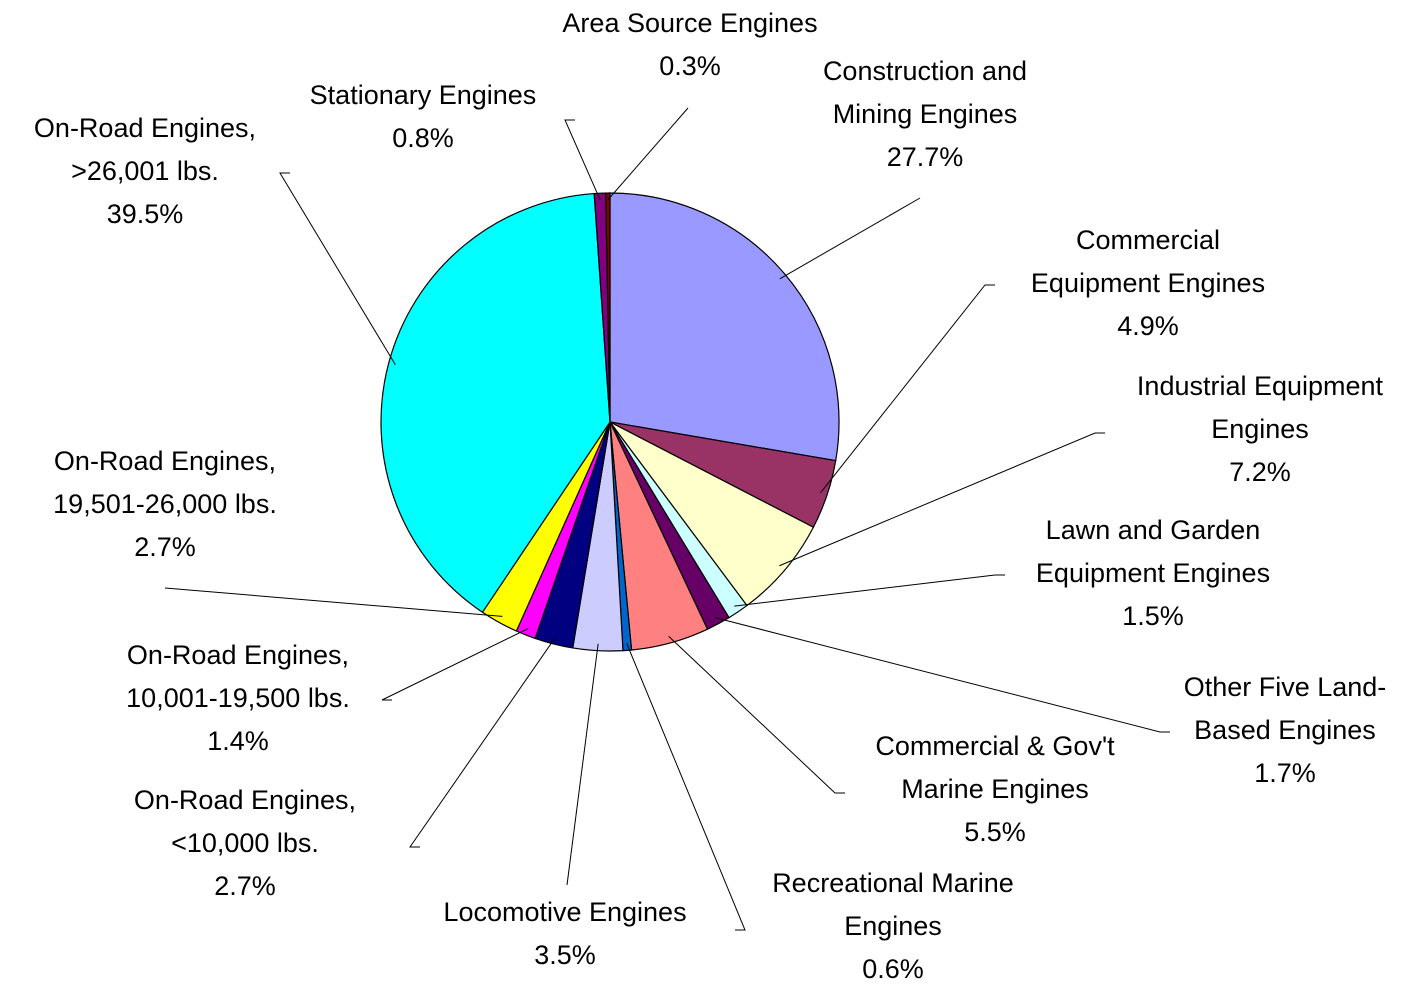  What do you see at coordinates (1153, 530) in the screenshot?
I see `slice-label: Lawn and Garden` at bounding box center [1153, 530].